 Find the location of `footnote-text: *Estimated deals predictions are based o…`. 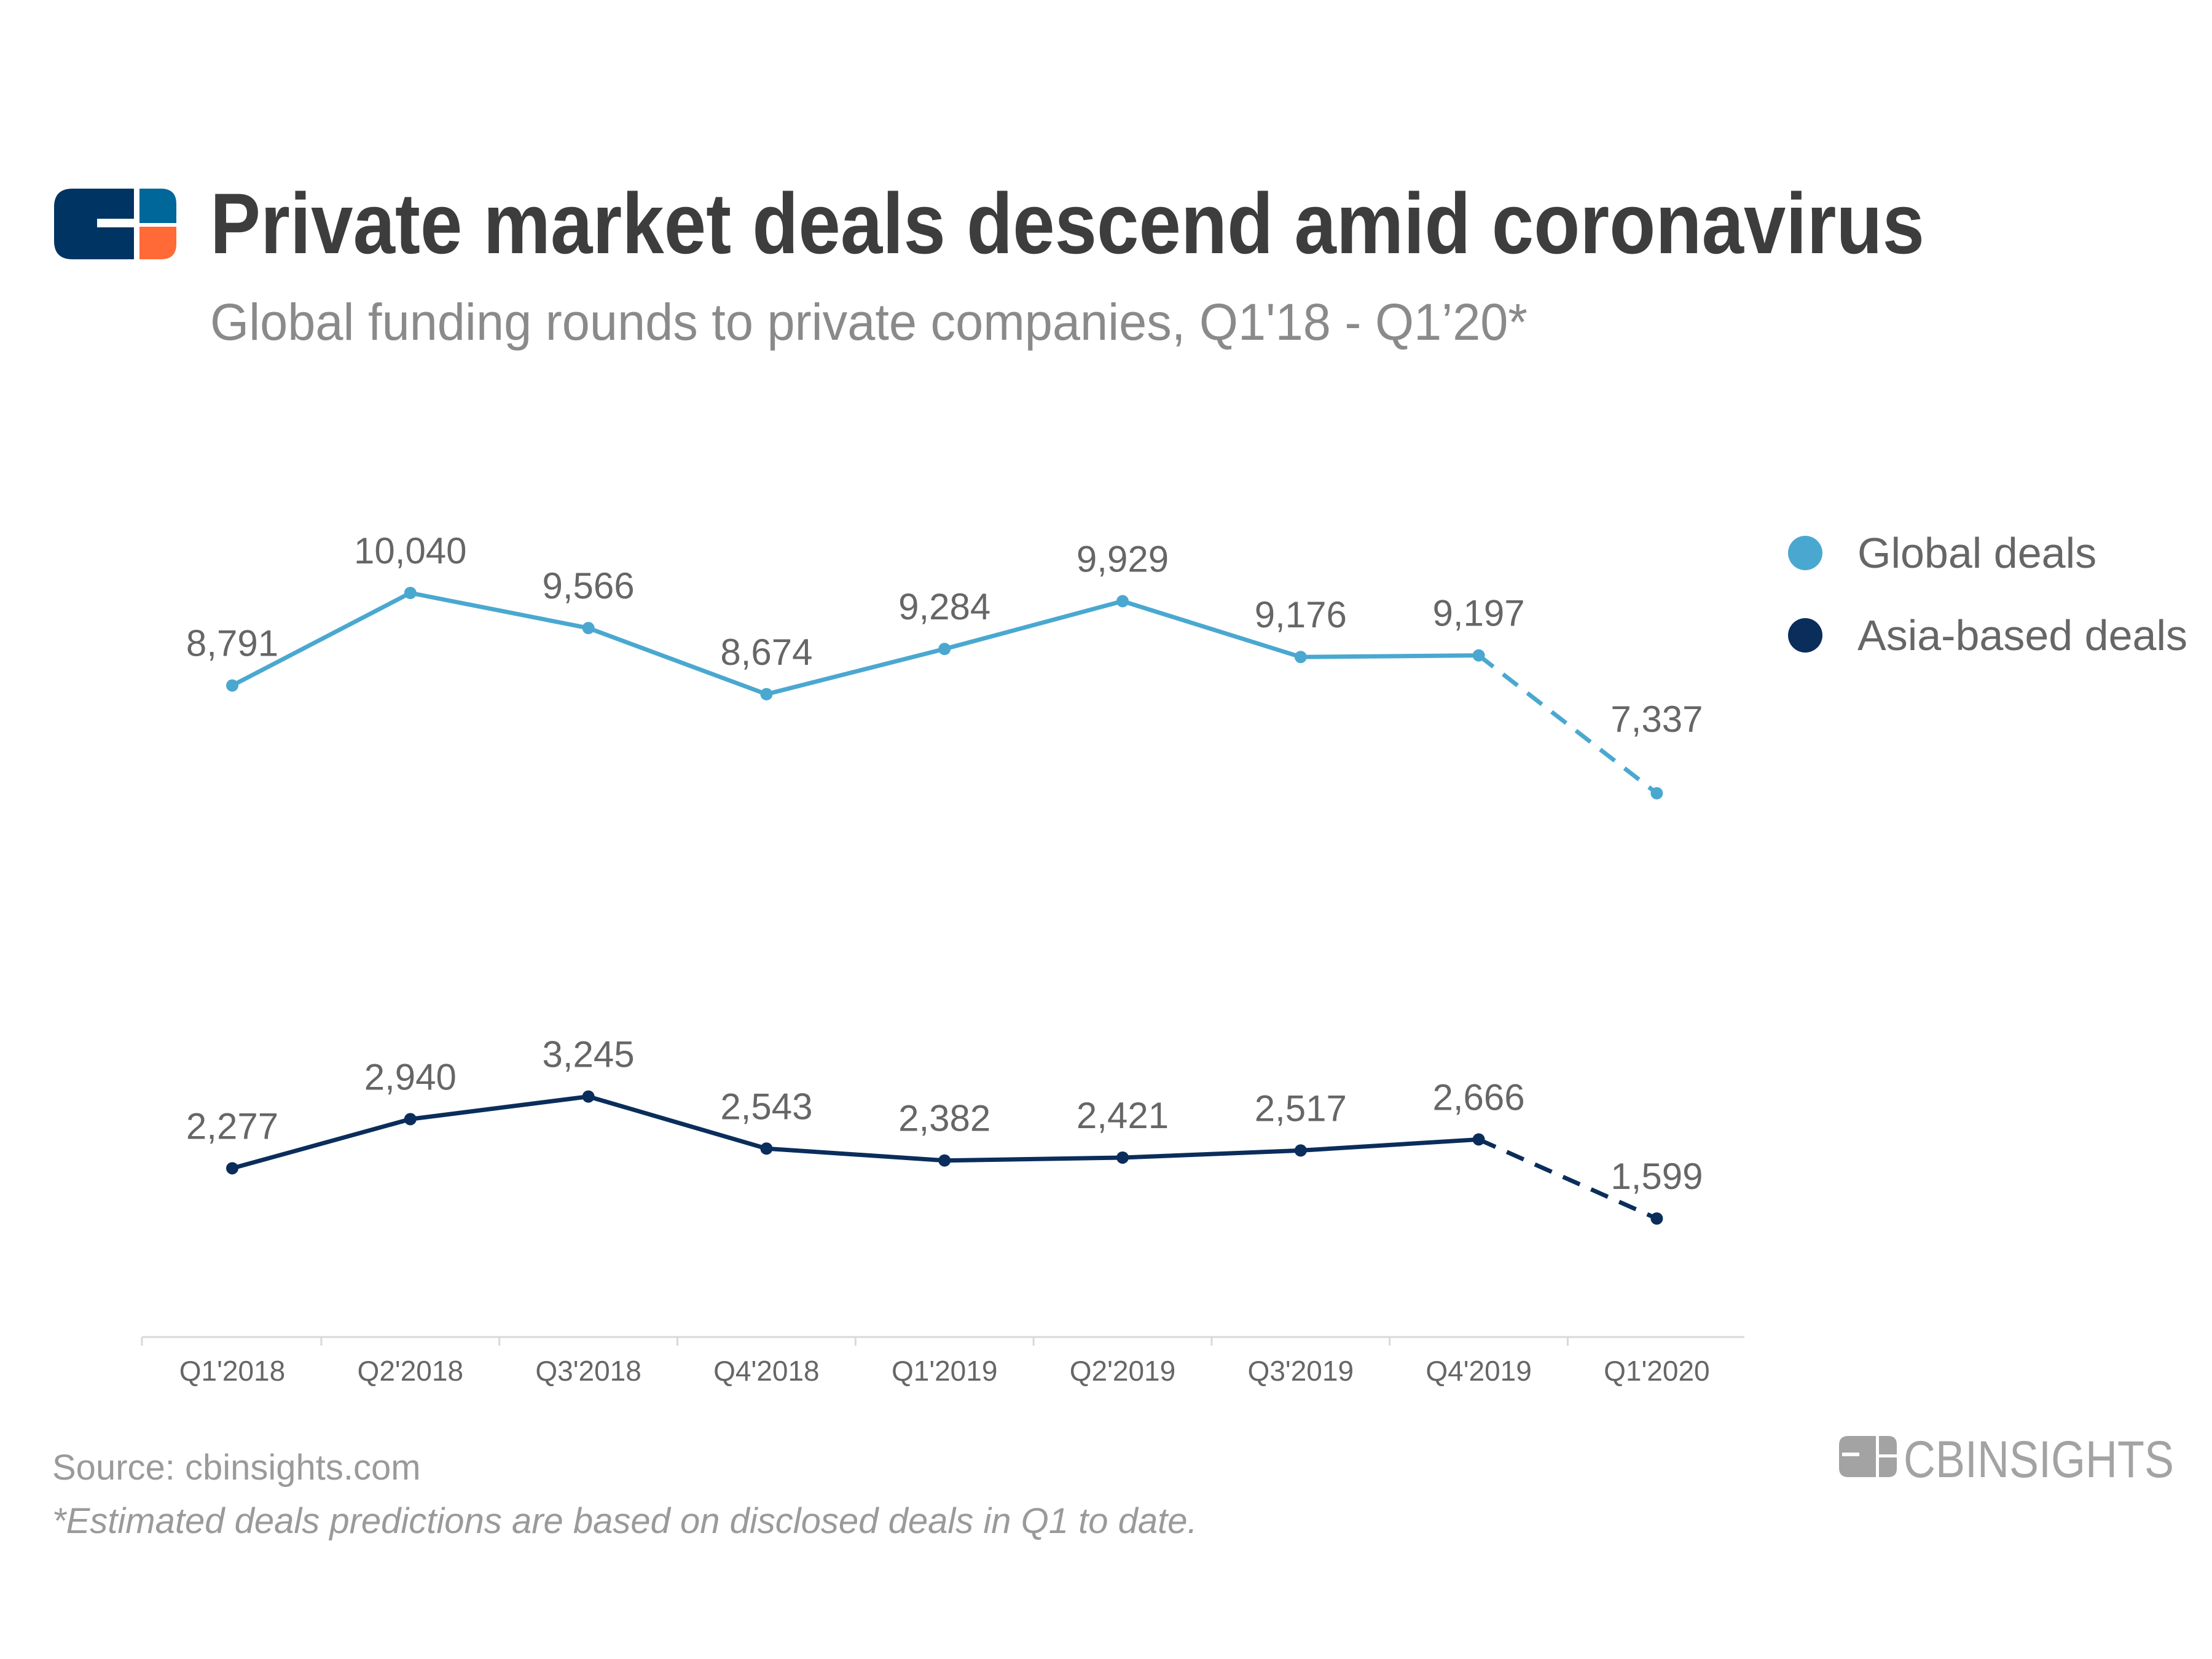

footnote-text: *Estimated deals predictions are based o… is located at coordinates (625, 1521).